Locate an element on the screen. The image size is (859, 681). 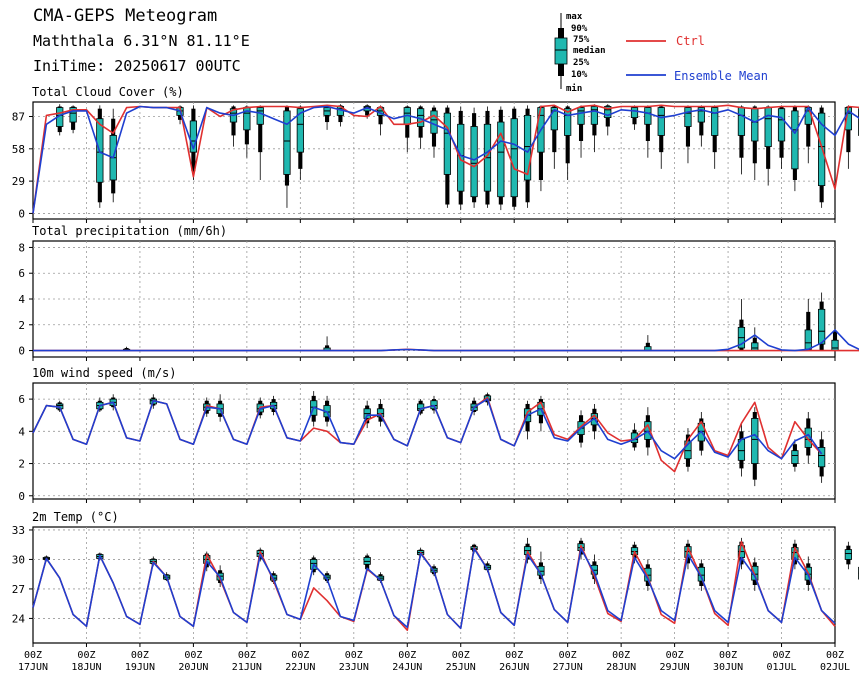
panel-title: Total Cloud Cover (%) is located at coordinates (108, 92).